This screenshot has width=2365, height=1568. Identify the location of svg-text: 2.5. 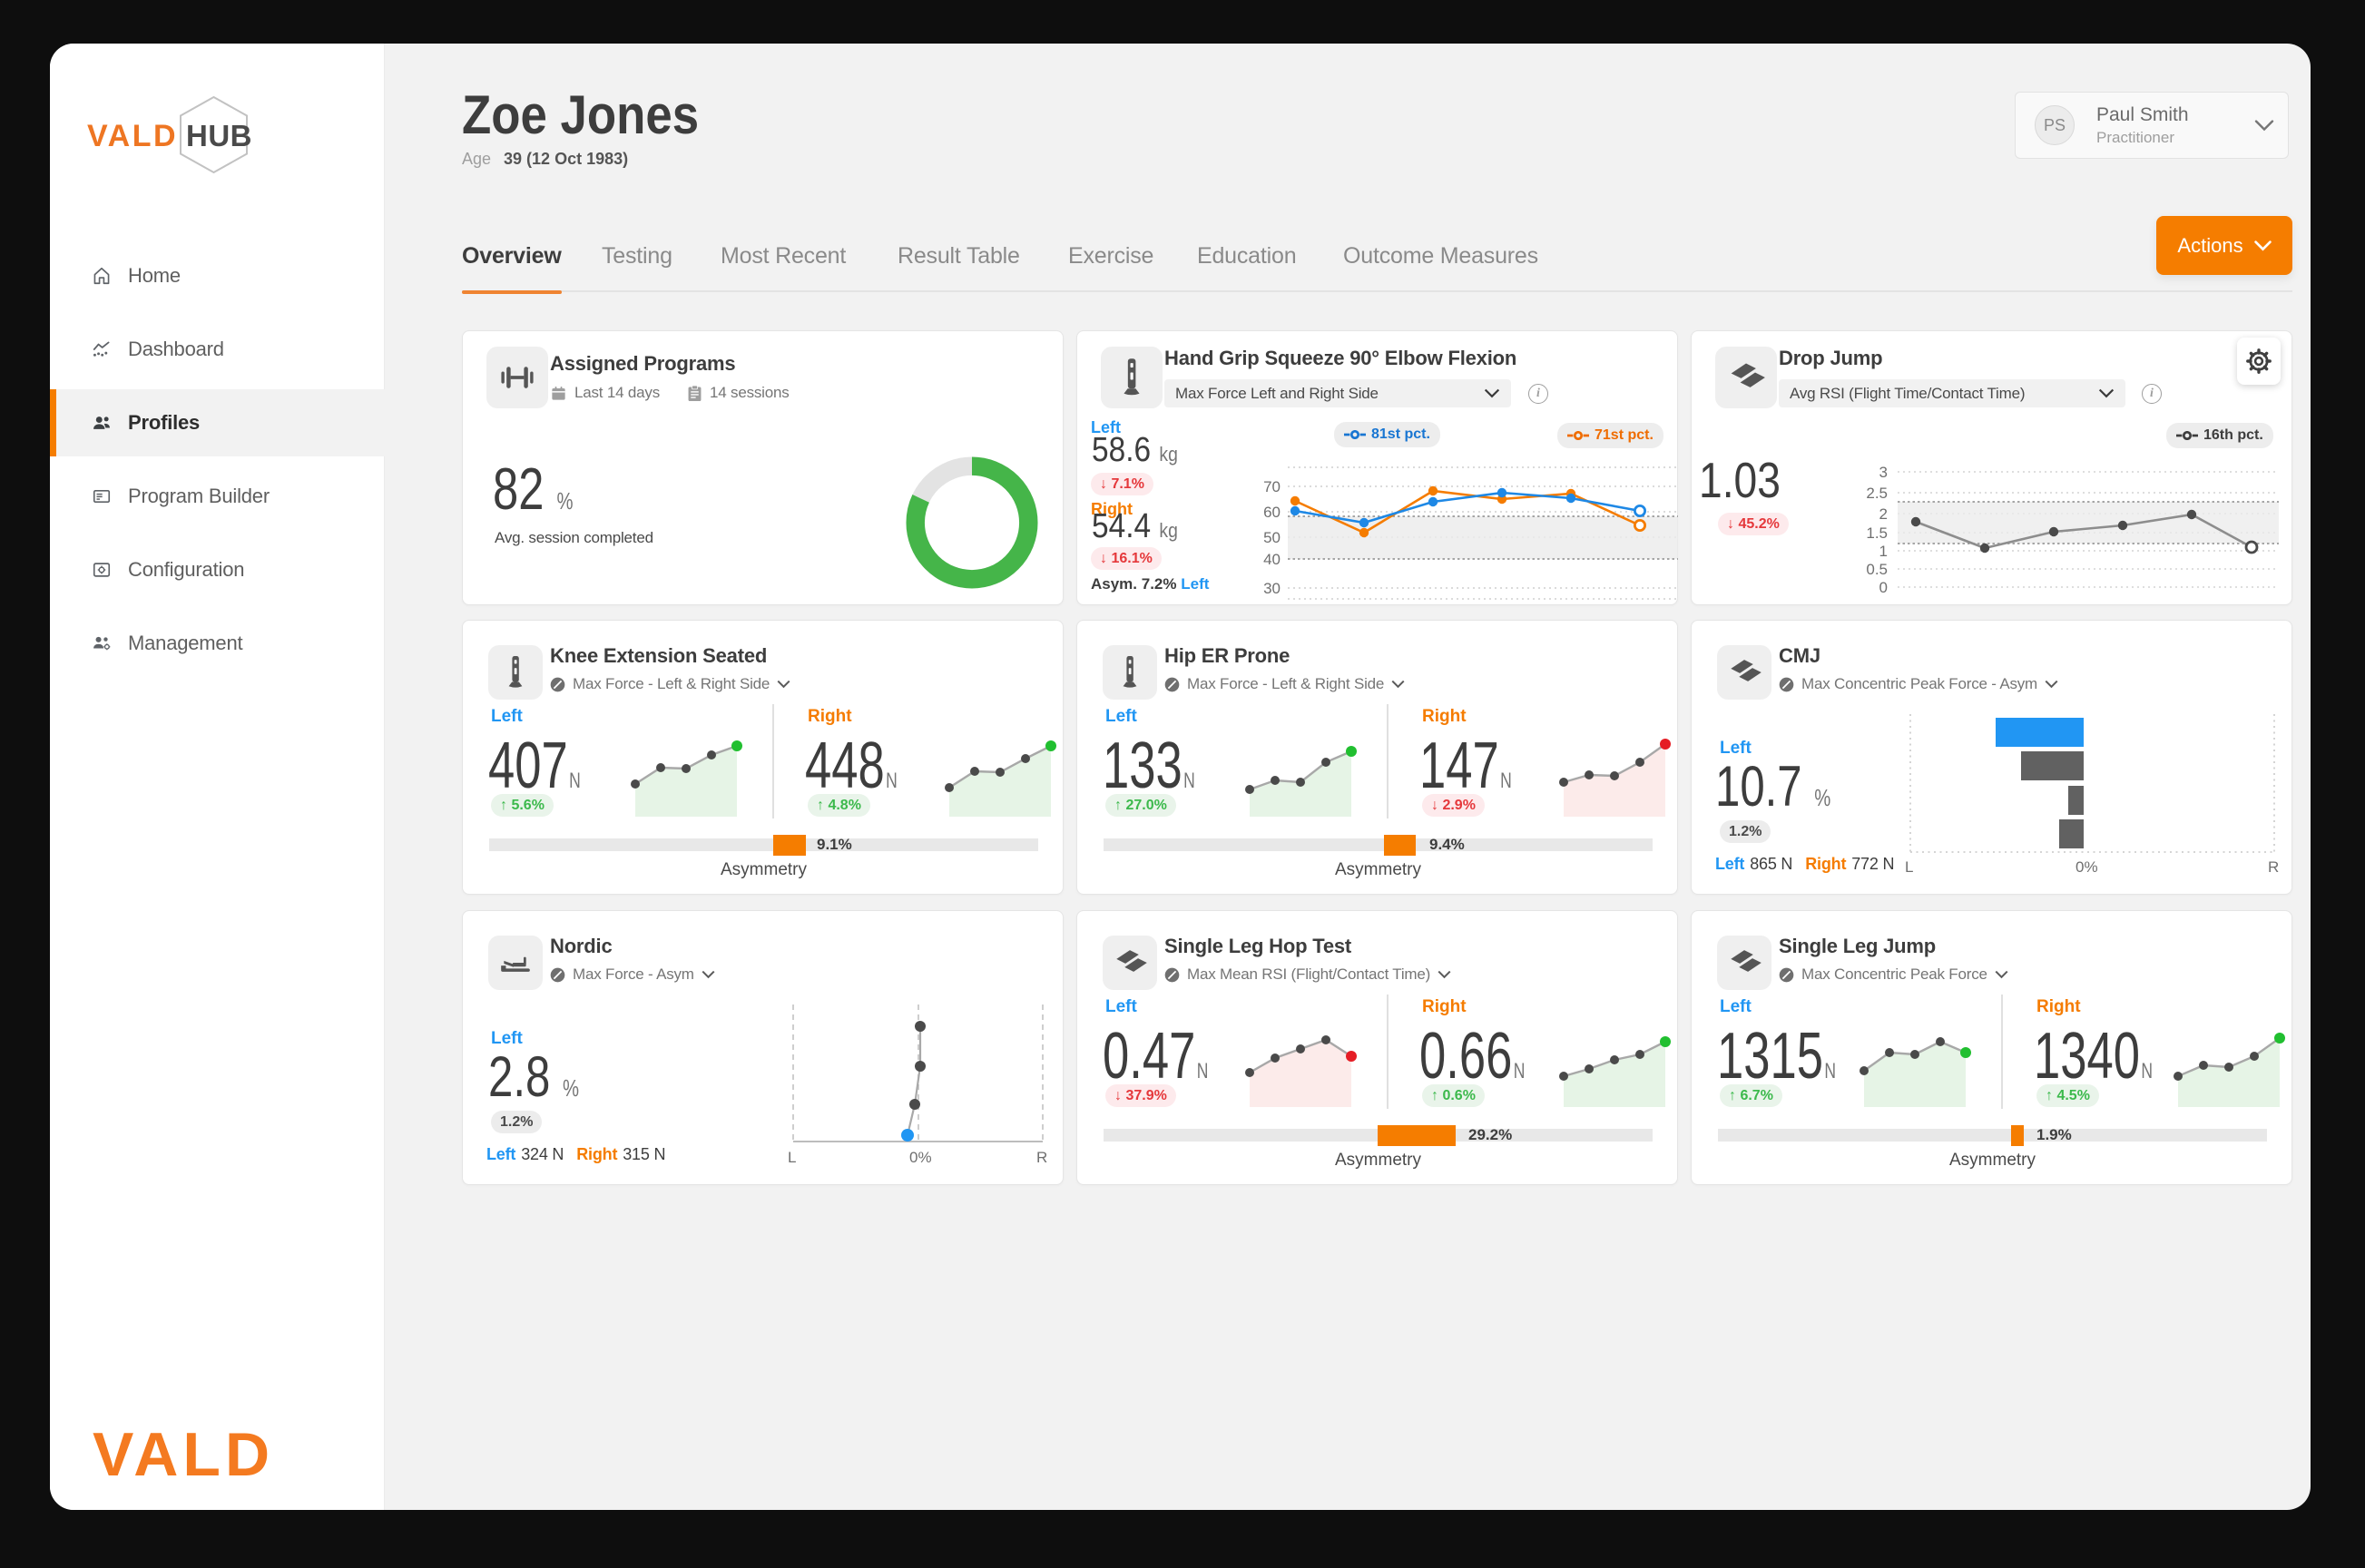
(1877, 493).